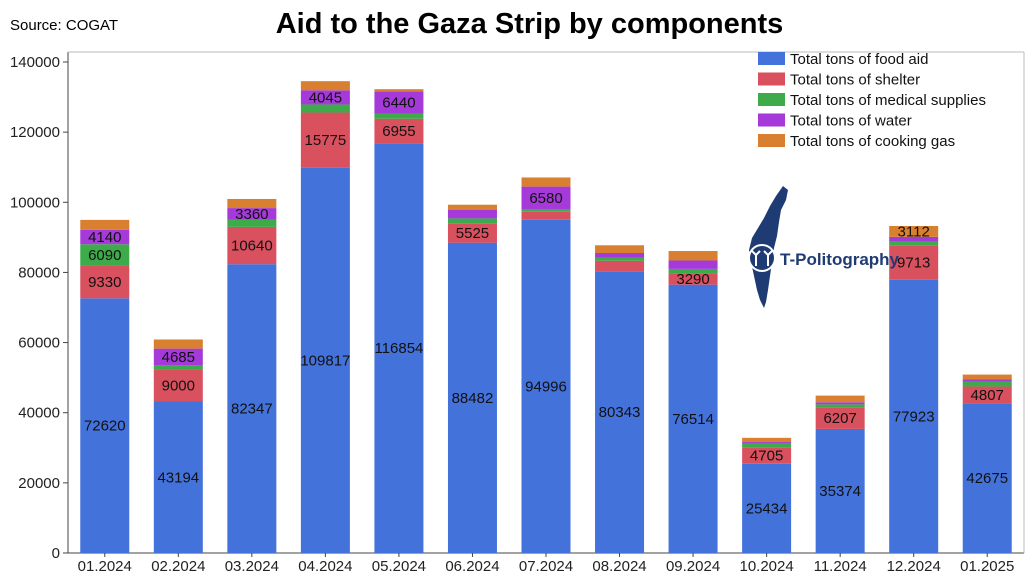 This screenshot has height=576, width=1029. What do you see at coordinates (888, 100) in the screenshot?
I see `legend-label: Total tons of medical supplies` at bounding box center [888, 100].